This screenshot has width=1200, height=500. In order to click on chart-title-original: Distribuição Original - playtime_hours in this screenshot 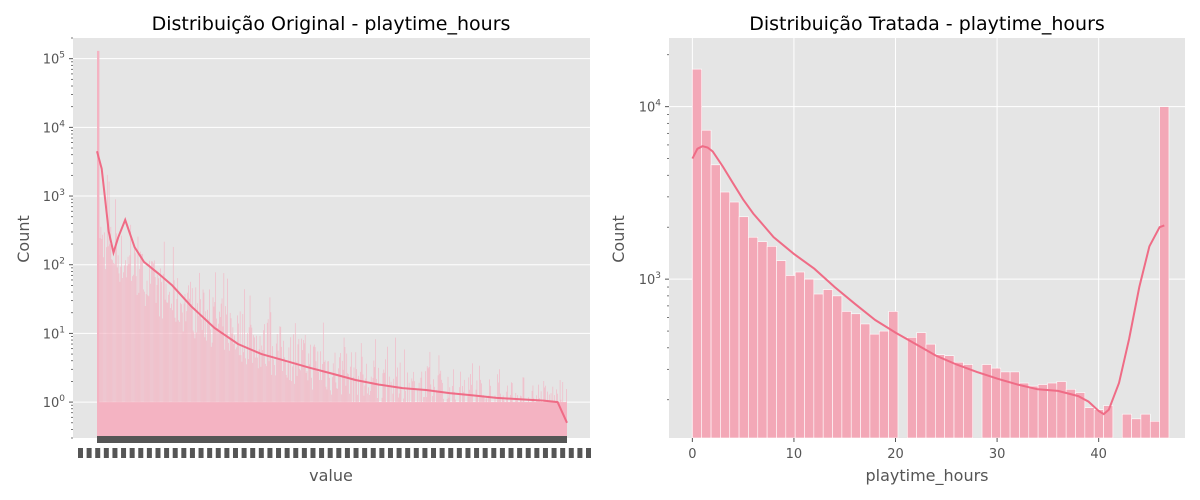, I will do `click(331, 24)`.